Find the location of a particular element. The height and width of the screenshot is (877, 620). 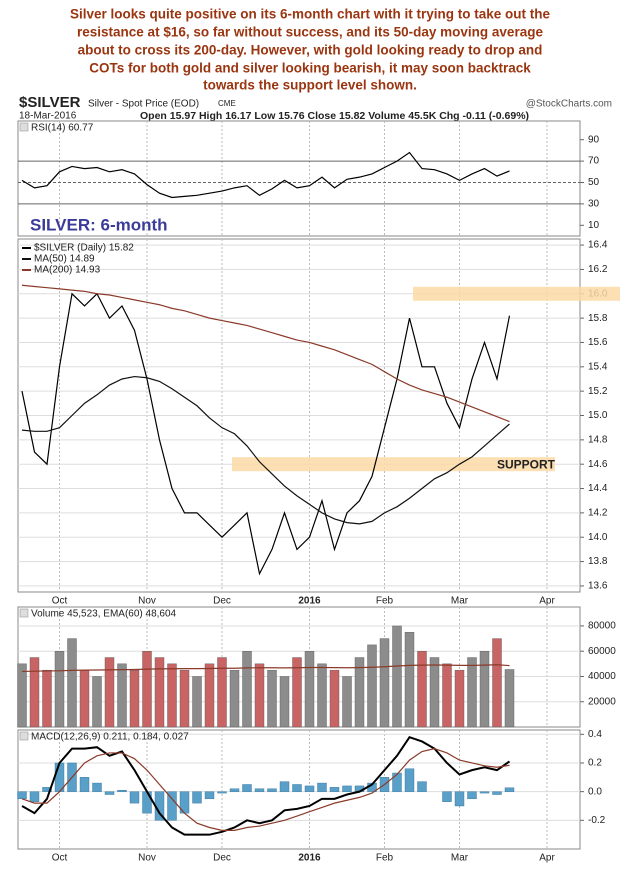

y-tick-label: 0.0 is located at coordinates (595, 791).